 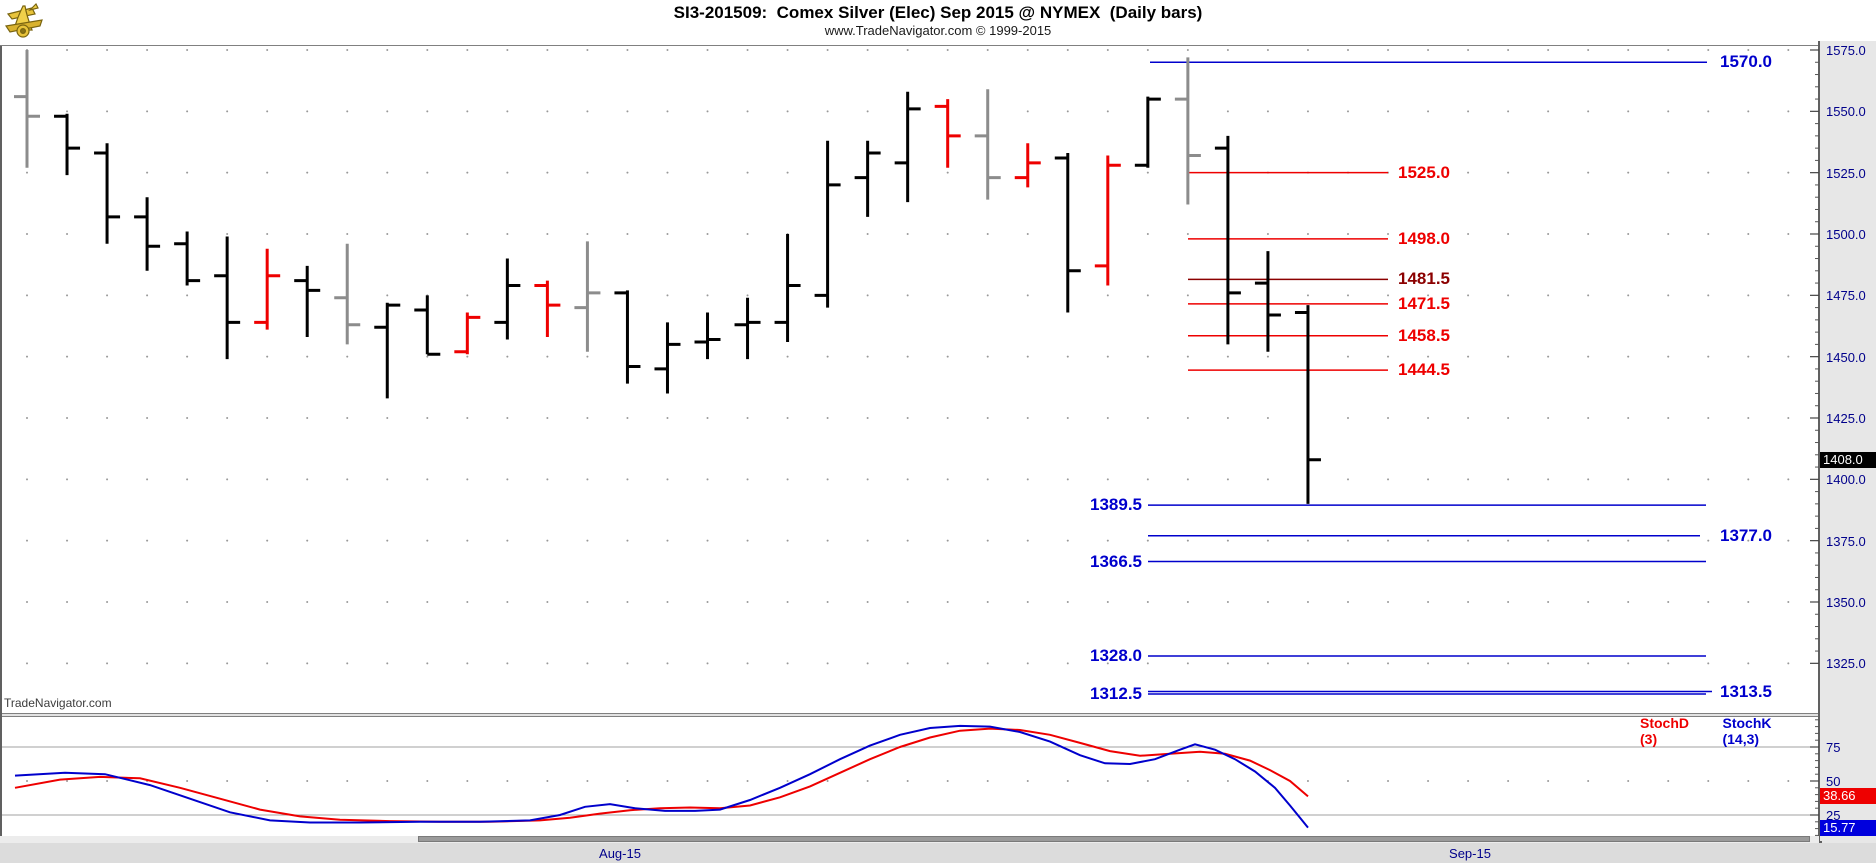 What do you see at coordinates (1424, 303) in the screenshot?
I see `price-level-label: 1471.5` at bounding box center [1424, 303].